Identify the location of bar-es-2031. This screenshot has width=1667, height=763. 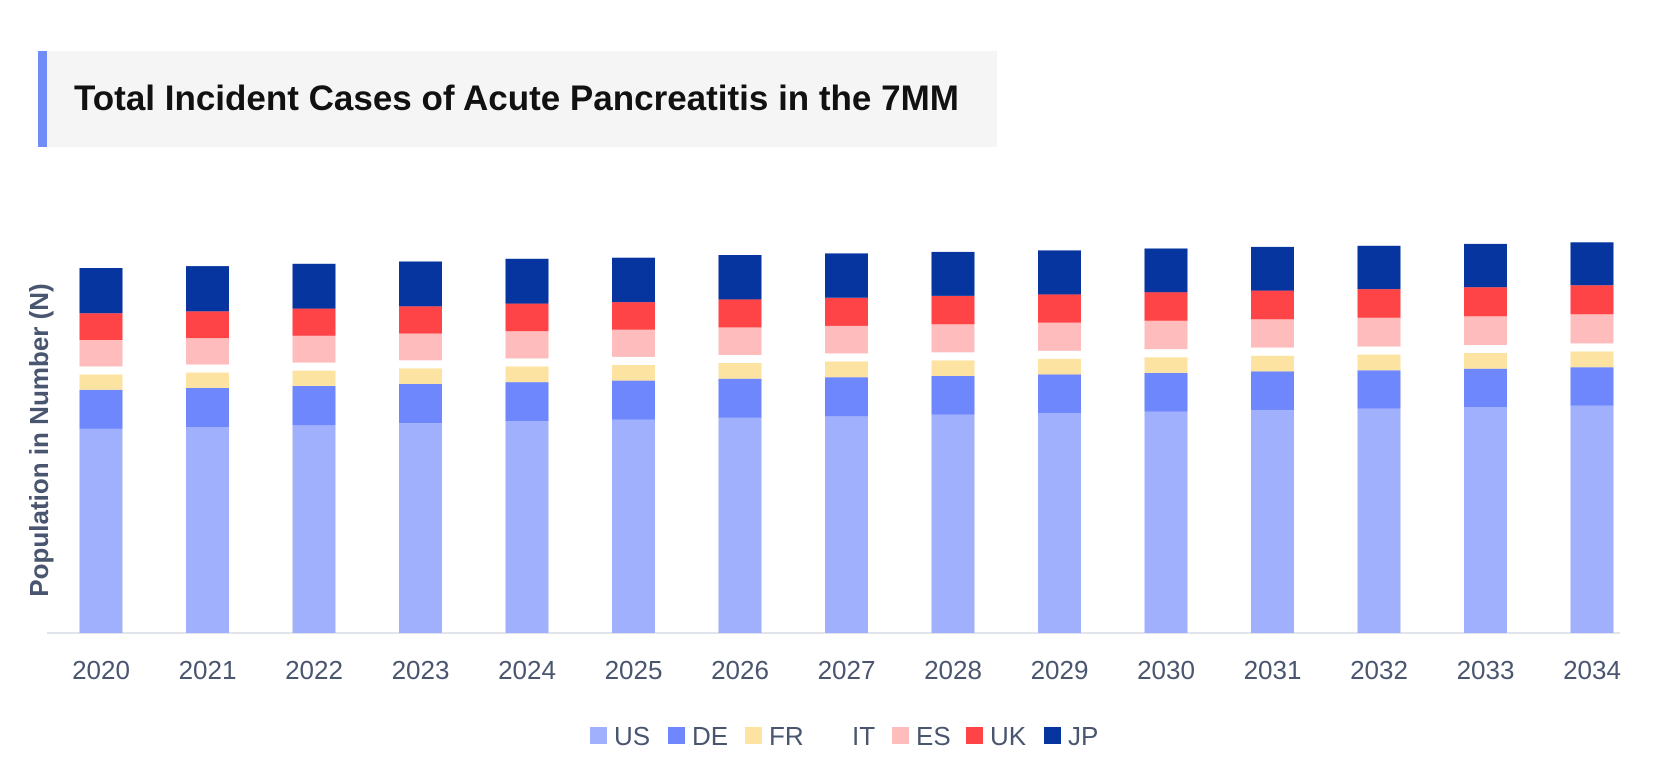
(1272, 333).